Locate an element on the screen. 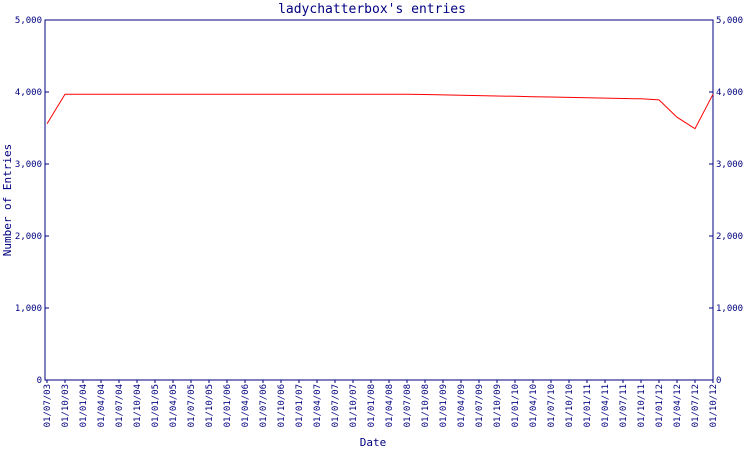 The width and height of the screenshot is (750, 450). y-tick-label: 1,000 is located at coordinates (28, 309).